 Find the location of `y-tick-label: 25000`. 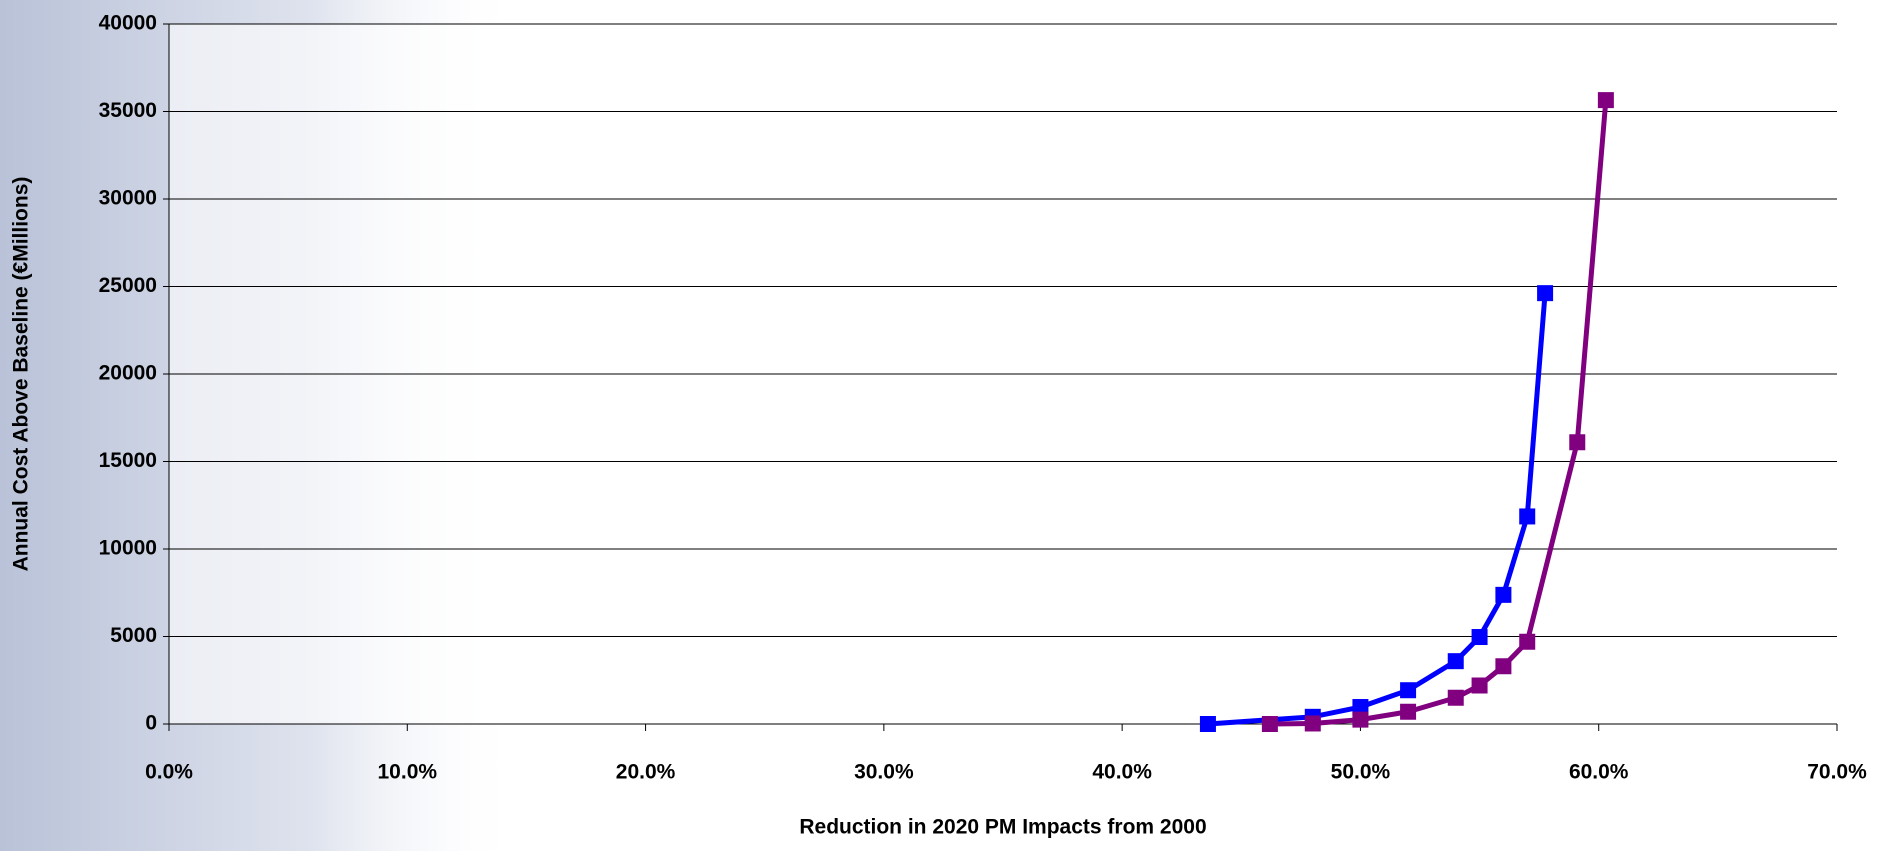

y-tick-label: 25000 is located at coordinates (128, 285).